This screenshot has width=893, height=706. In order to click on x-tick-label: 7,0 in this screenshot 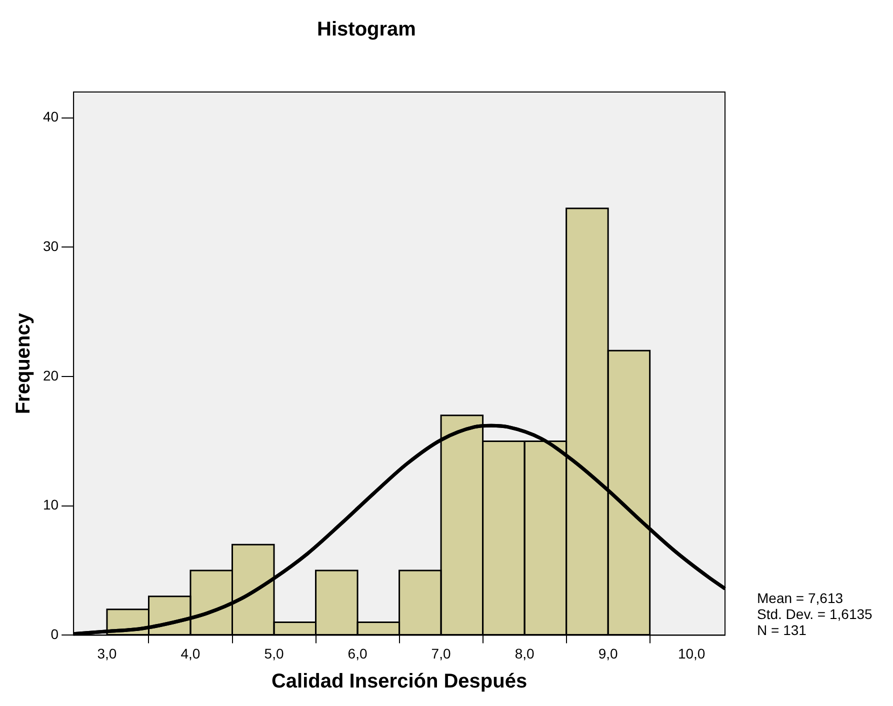, I will do `click(441, 653)`.